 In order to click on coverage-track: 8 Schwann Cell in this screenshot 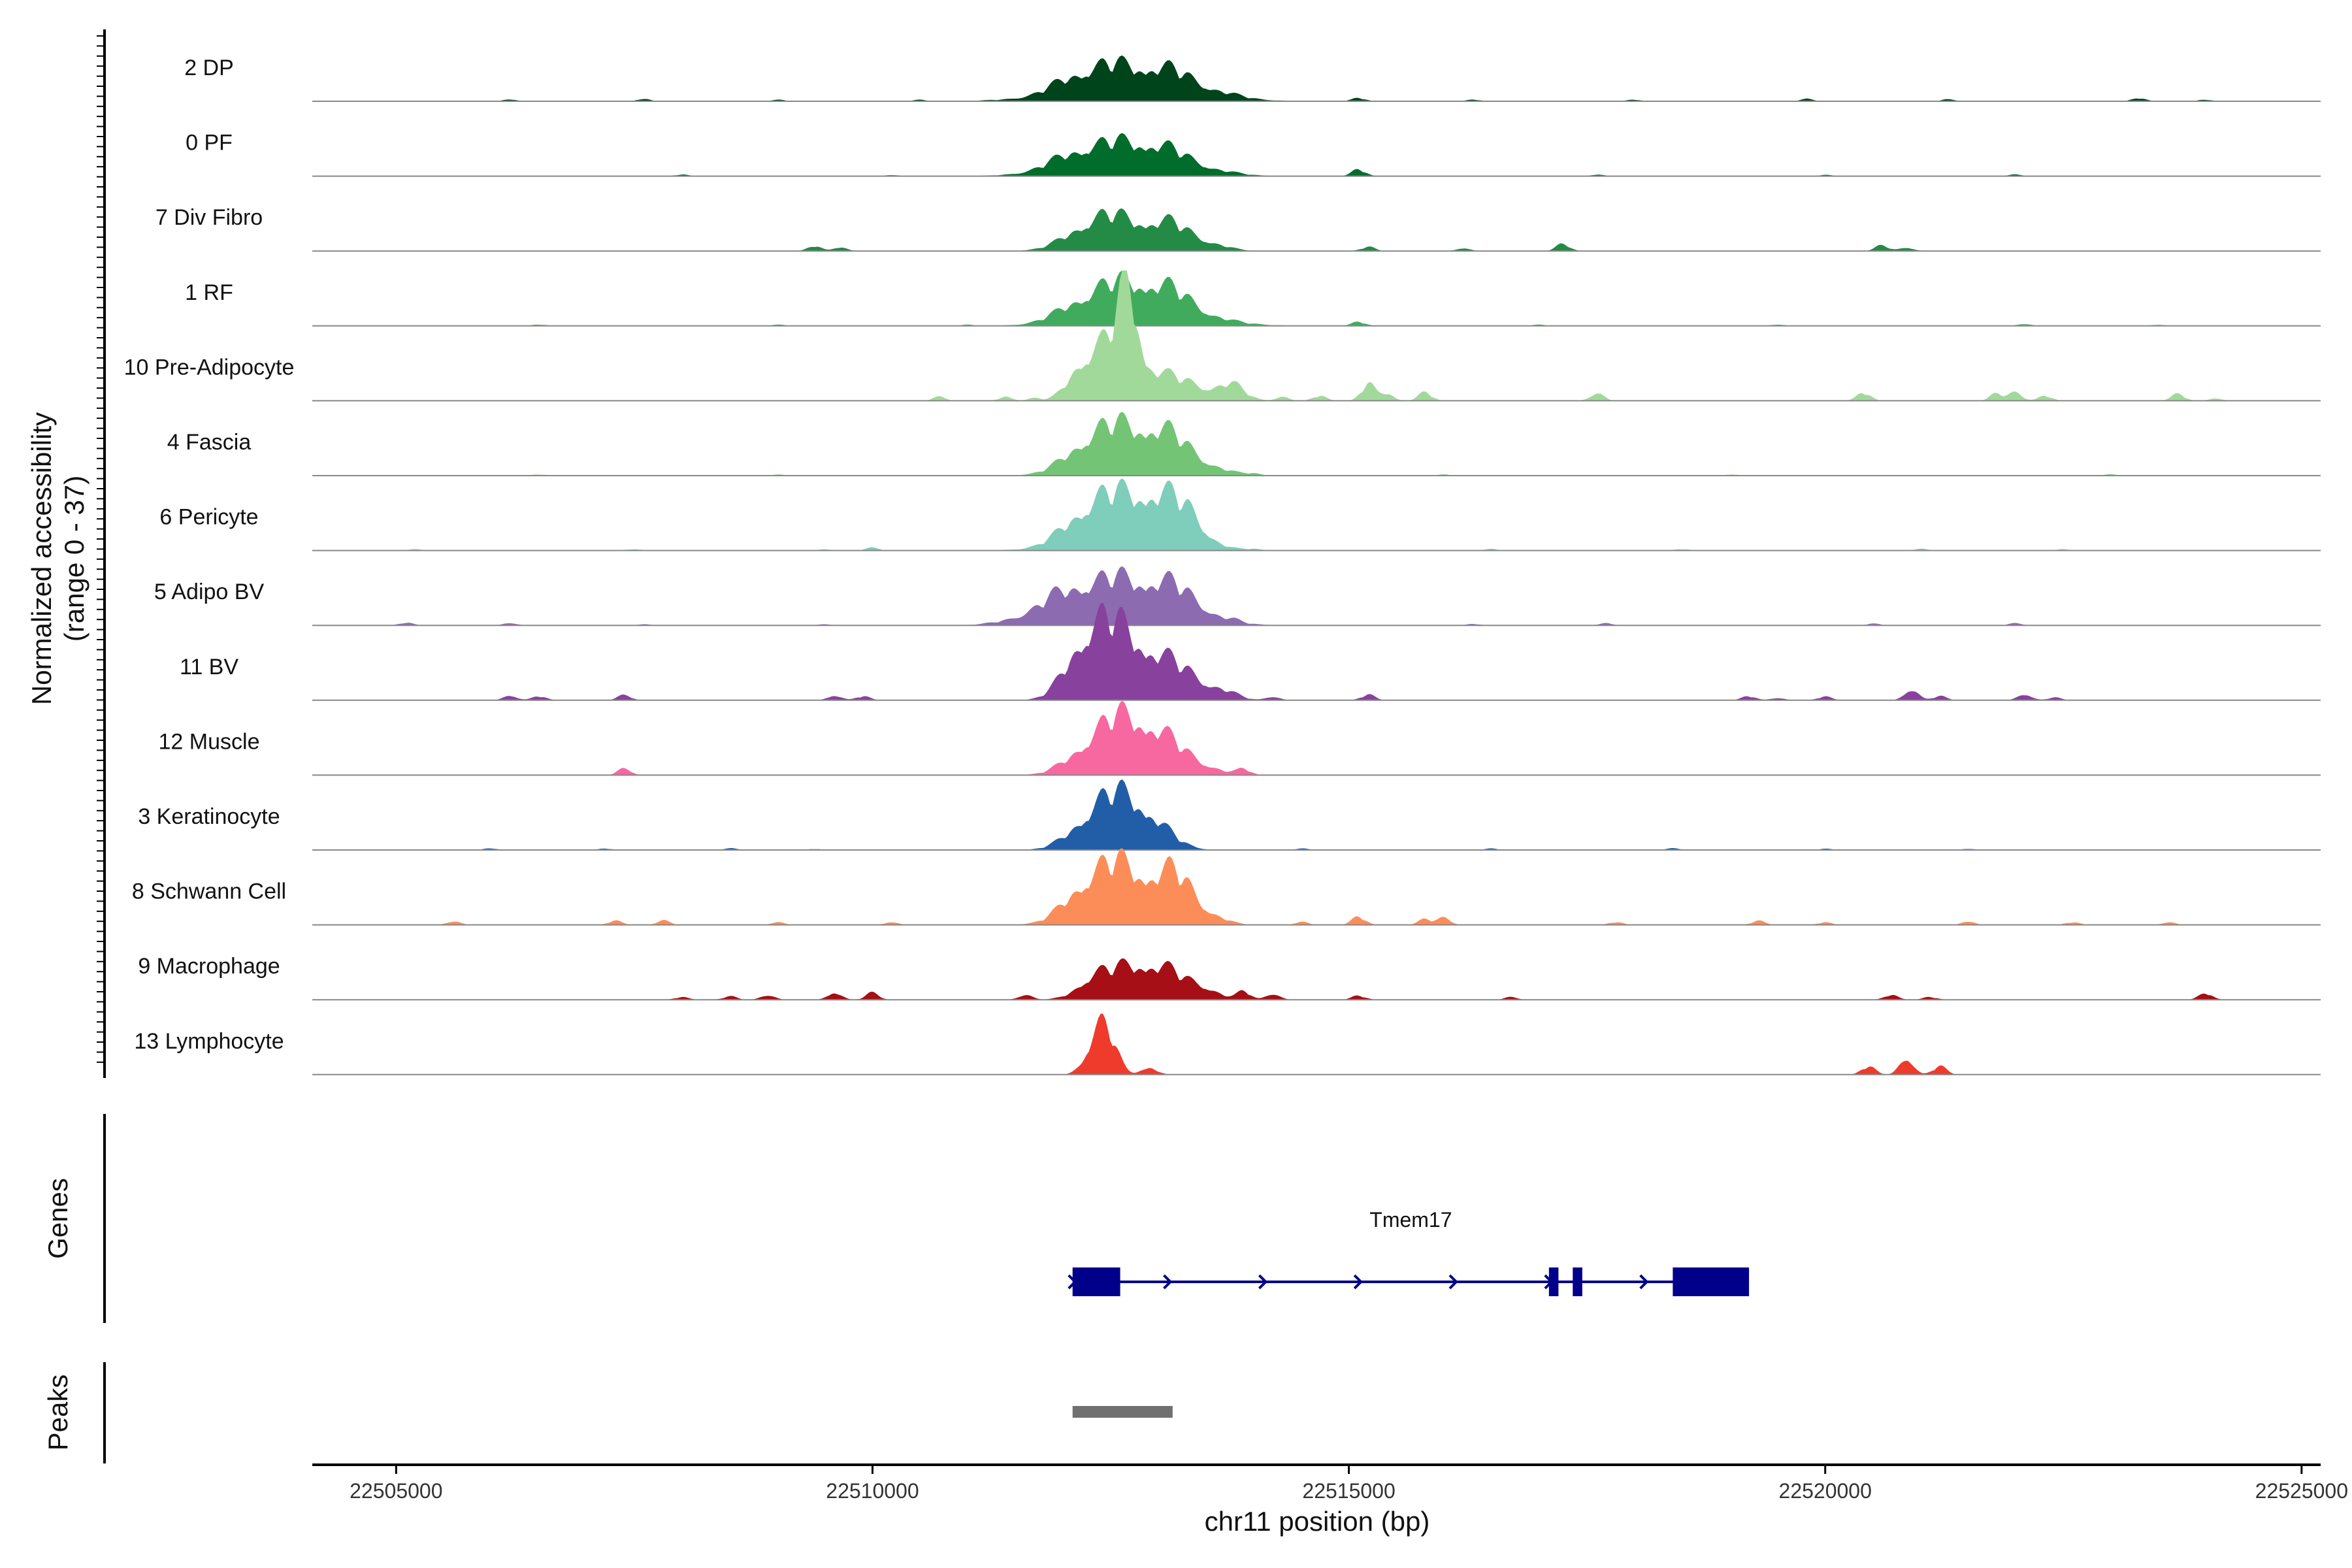, I will do `click(1226, 887)`.